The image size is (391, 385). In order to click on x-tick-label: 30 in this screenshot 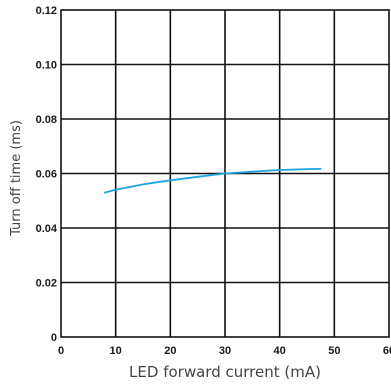, I will do `click(225, 351)`.